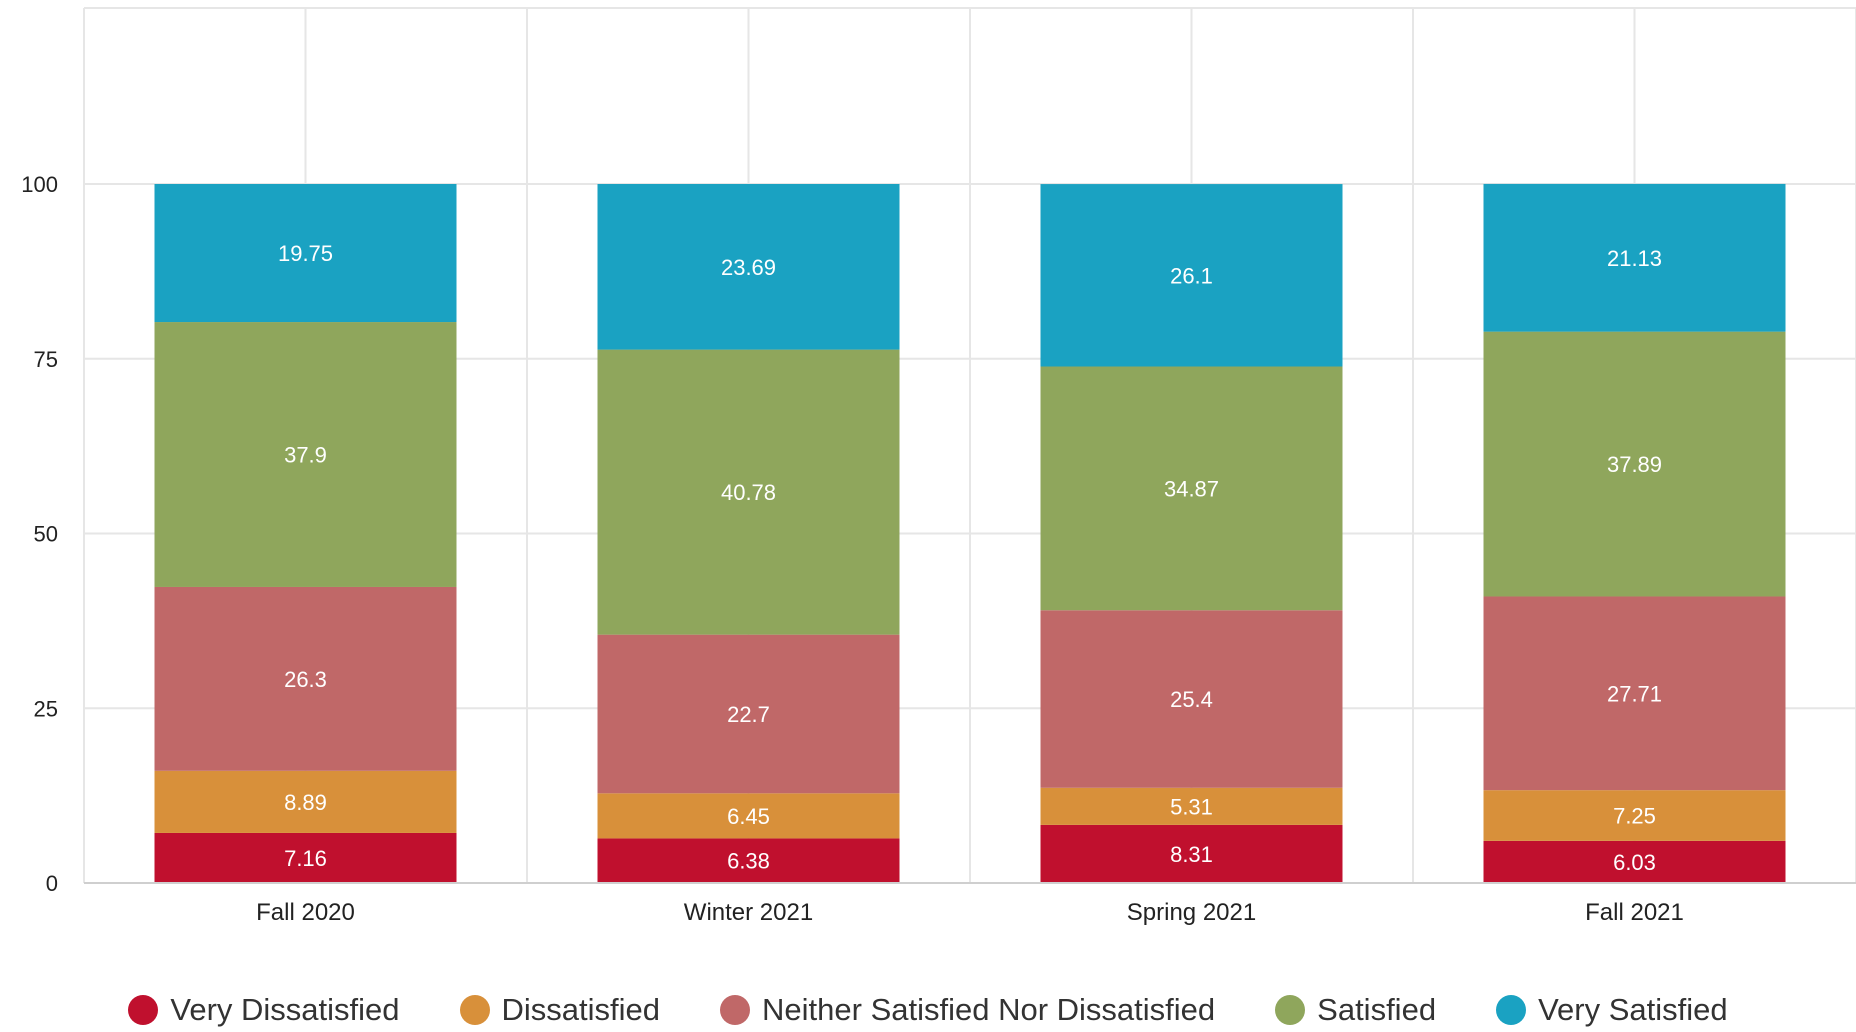  What do you see at coordinates (46, 534) in the screenshot?
I see `y-tick-label: 50` at bounding box center [46, 534].